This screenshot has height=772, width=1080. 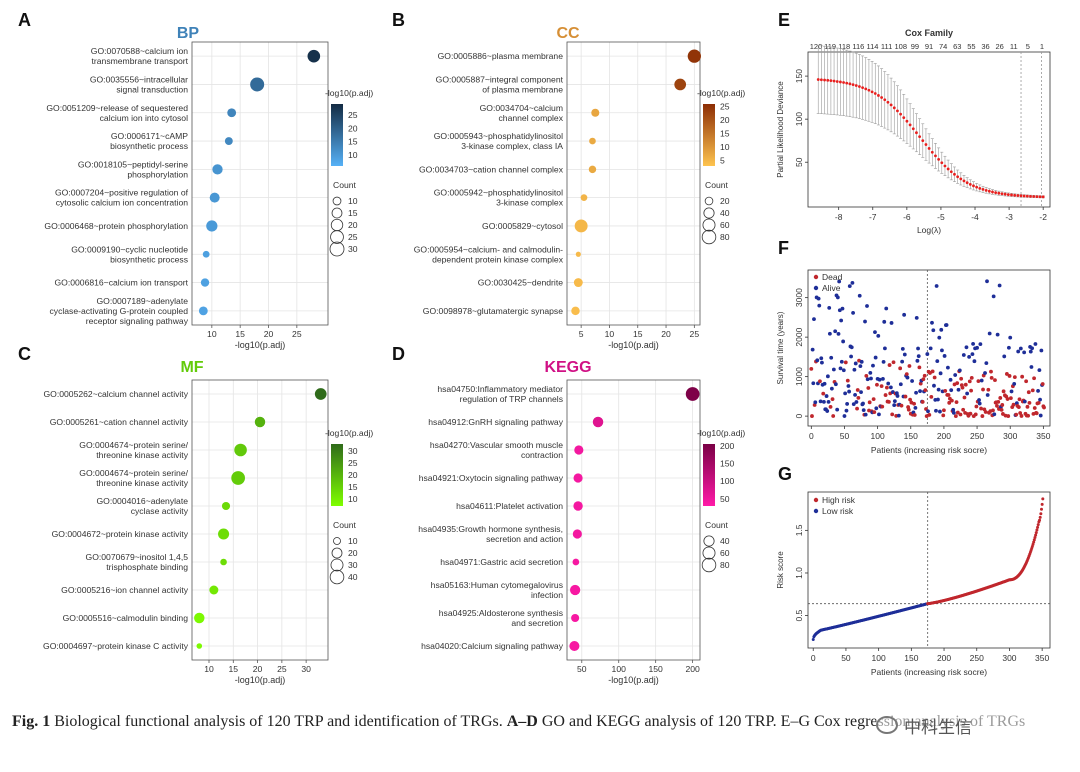 What do you see at coordinates (547, 595) in the screenshot?
I see `term-label: infection` at bounding box center [547, 595].